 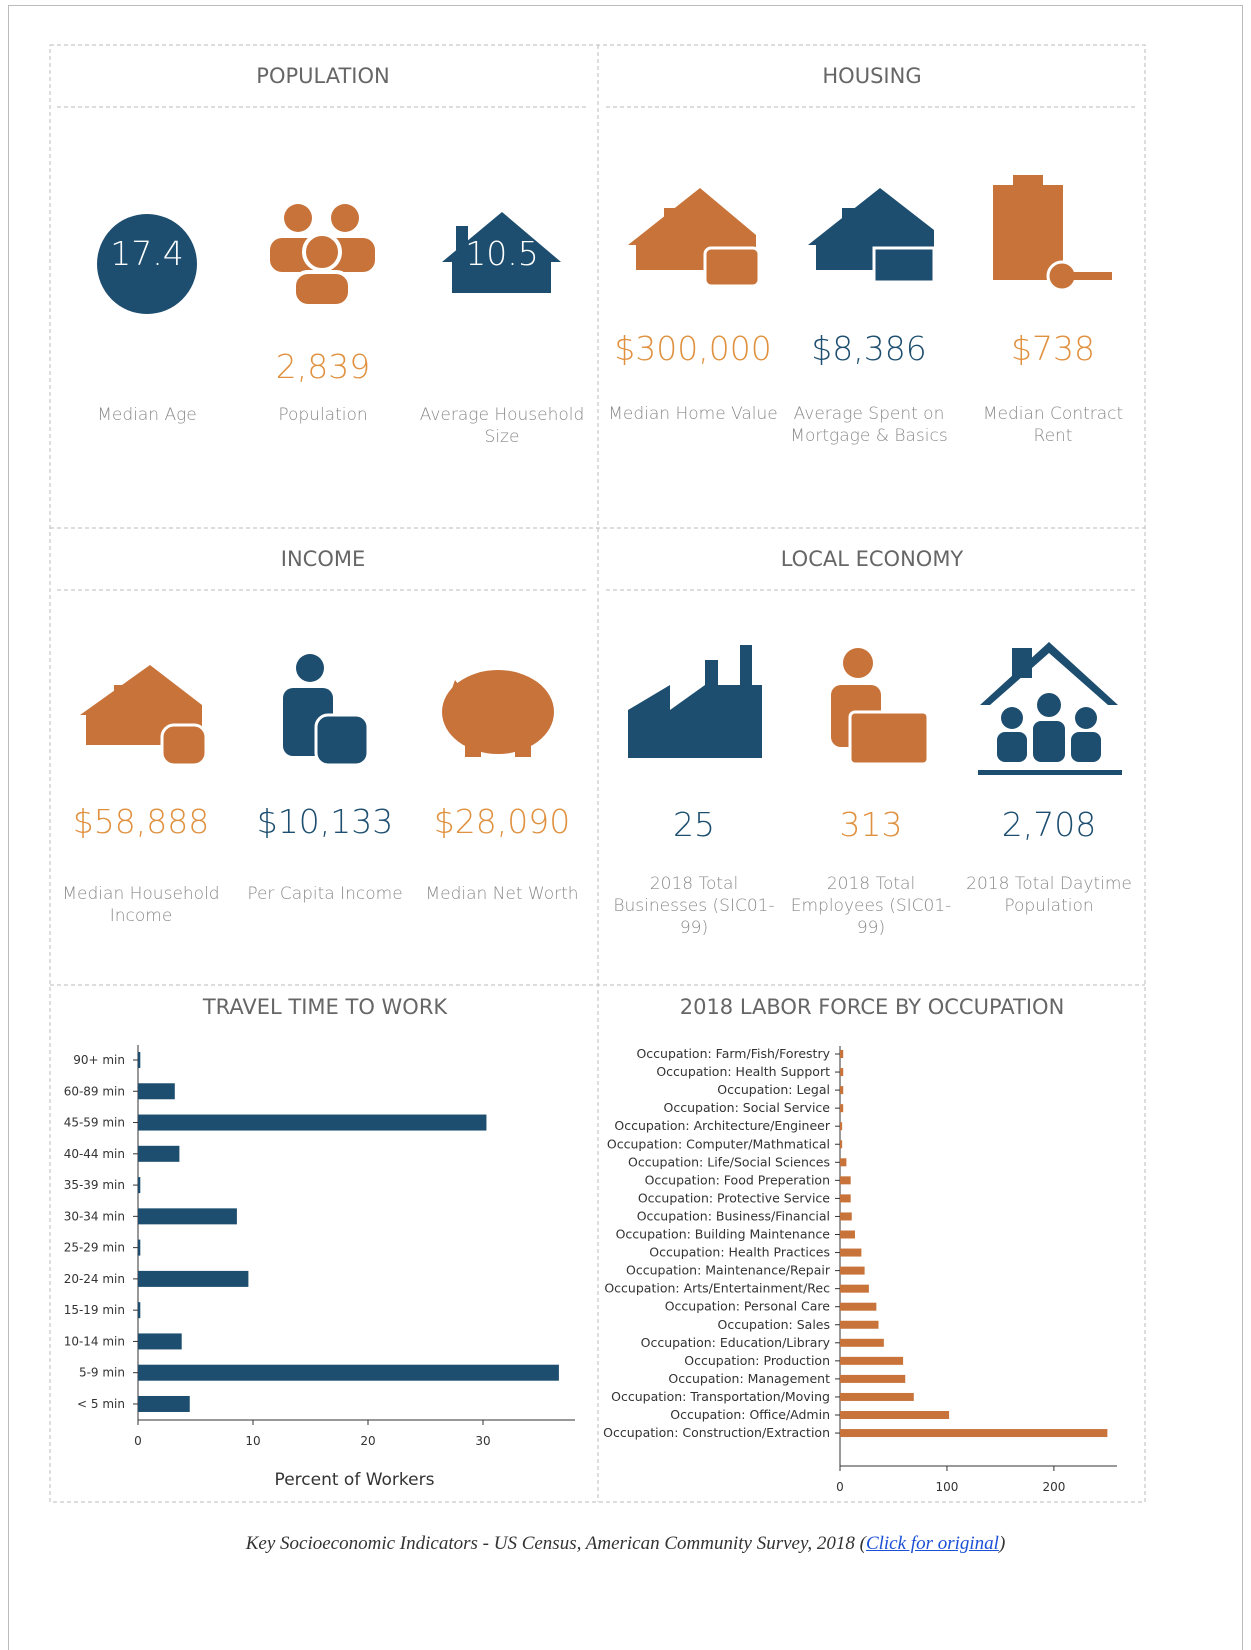 I want to click on y-tick-label: Occupation: Building Maintenance, so click(x=723, y=1234).